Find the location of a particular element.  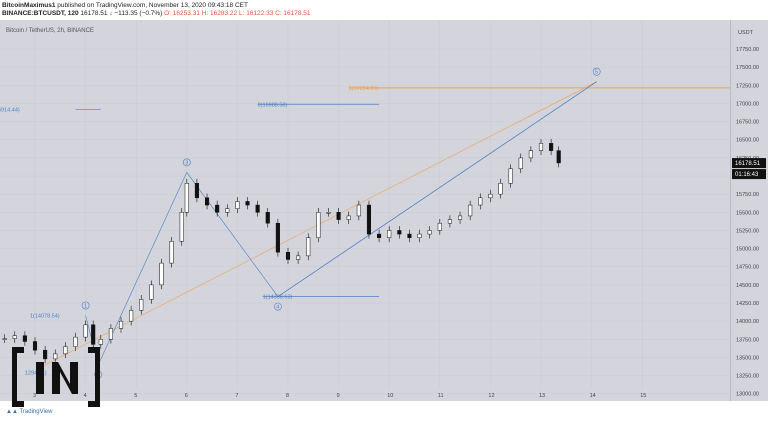

fib-annotation: 1(14338.63) is located at coordinates (278, 298).